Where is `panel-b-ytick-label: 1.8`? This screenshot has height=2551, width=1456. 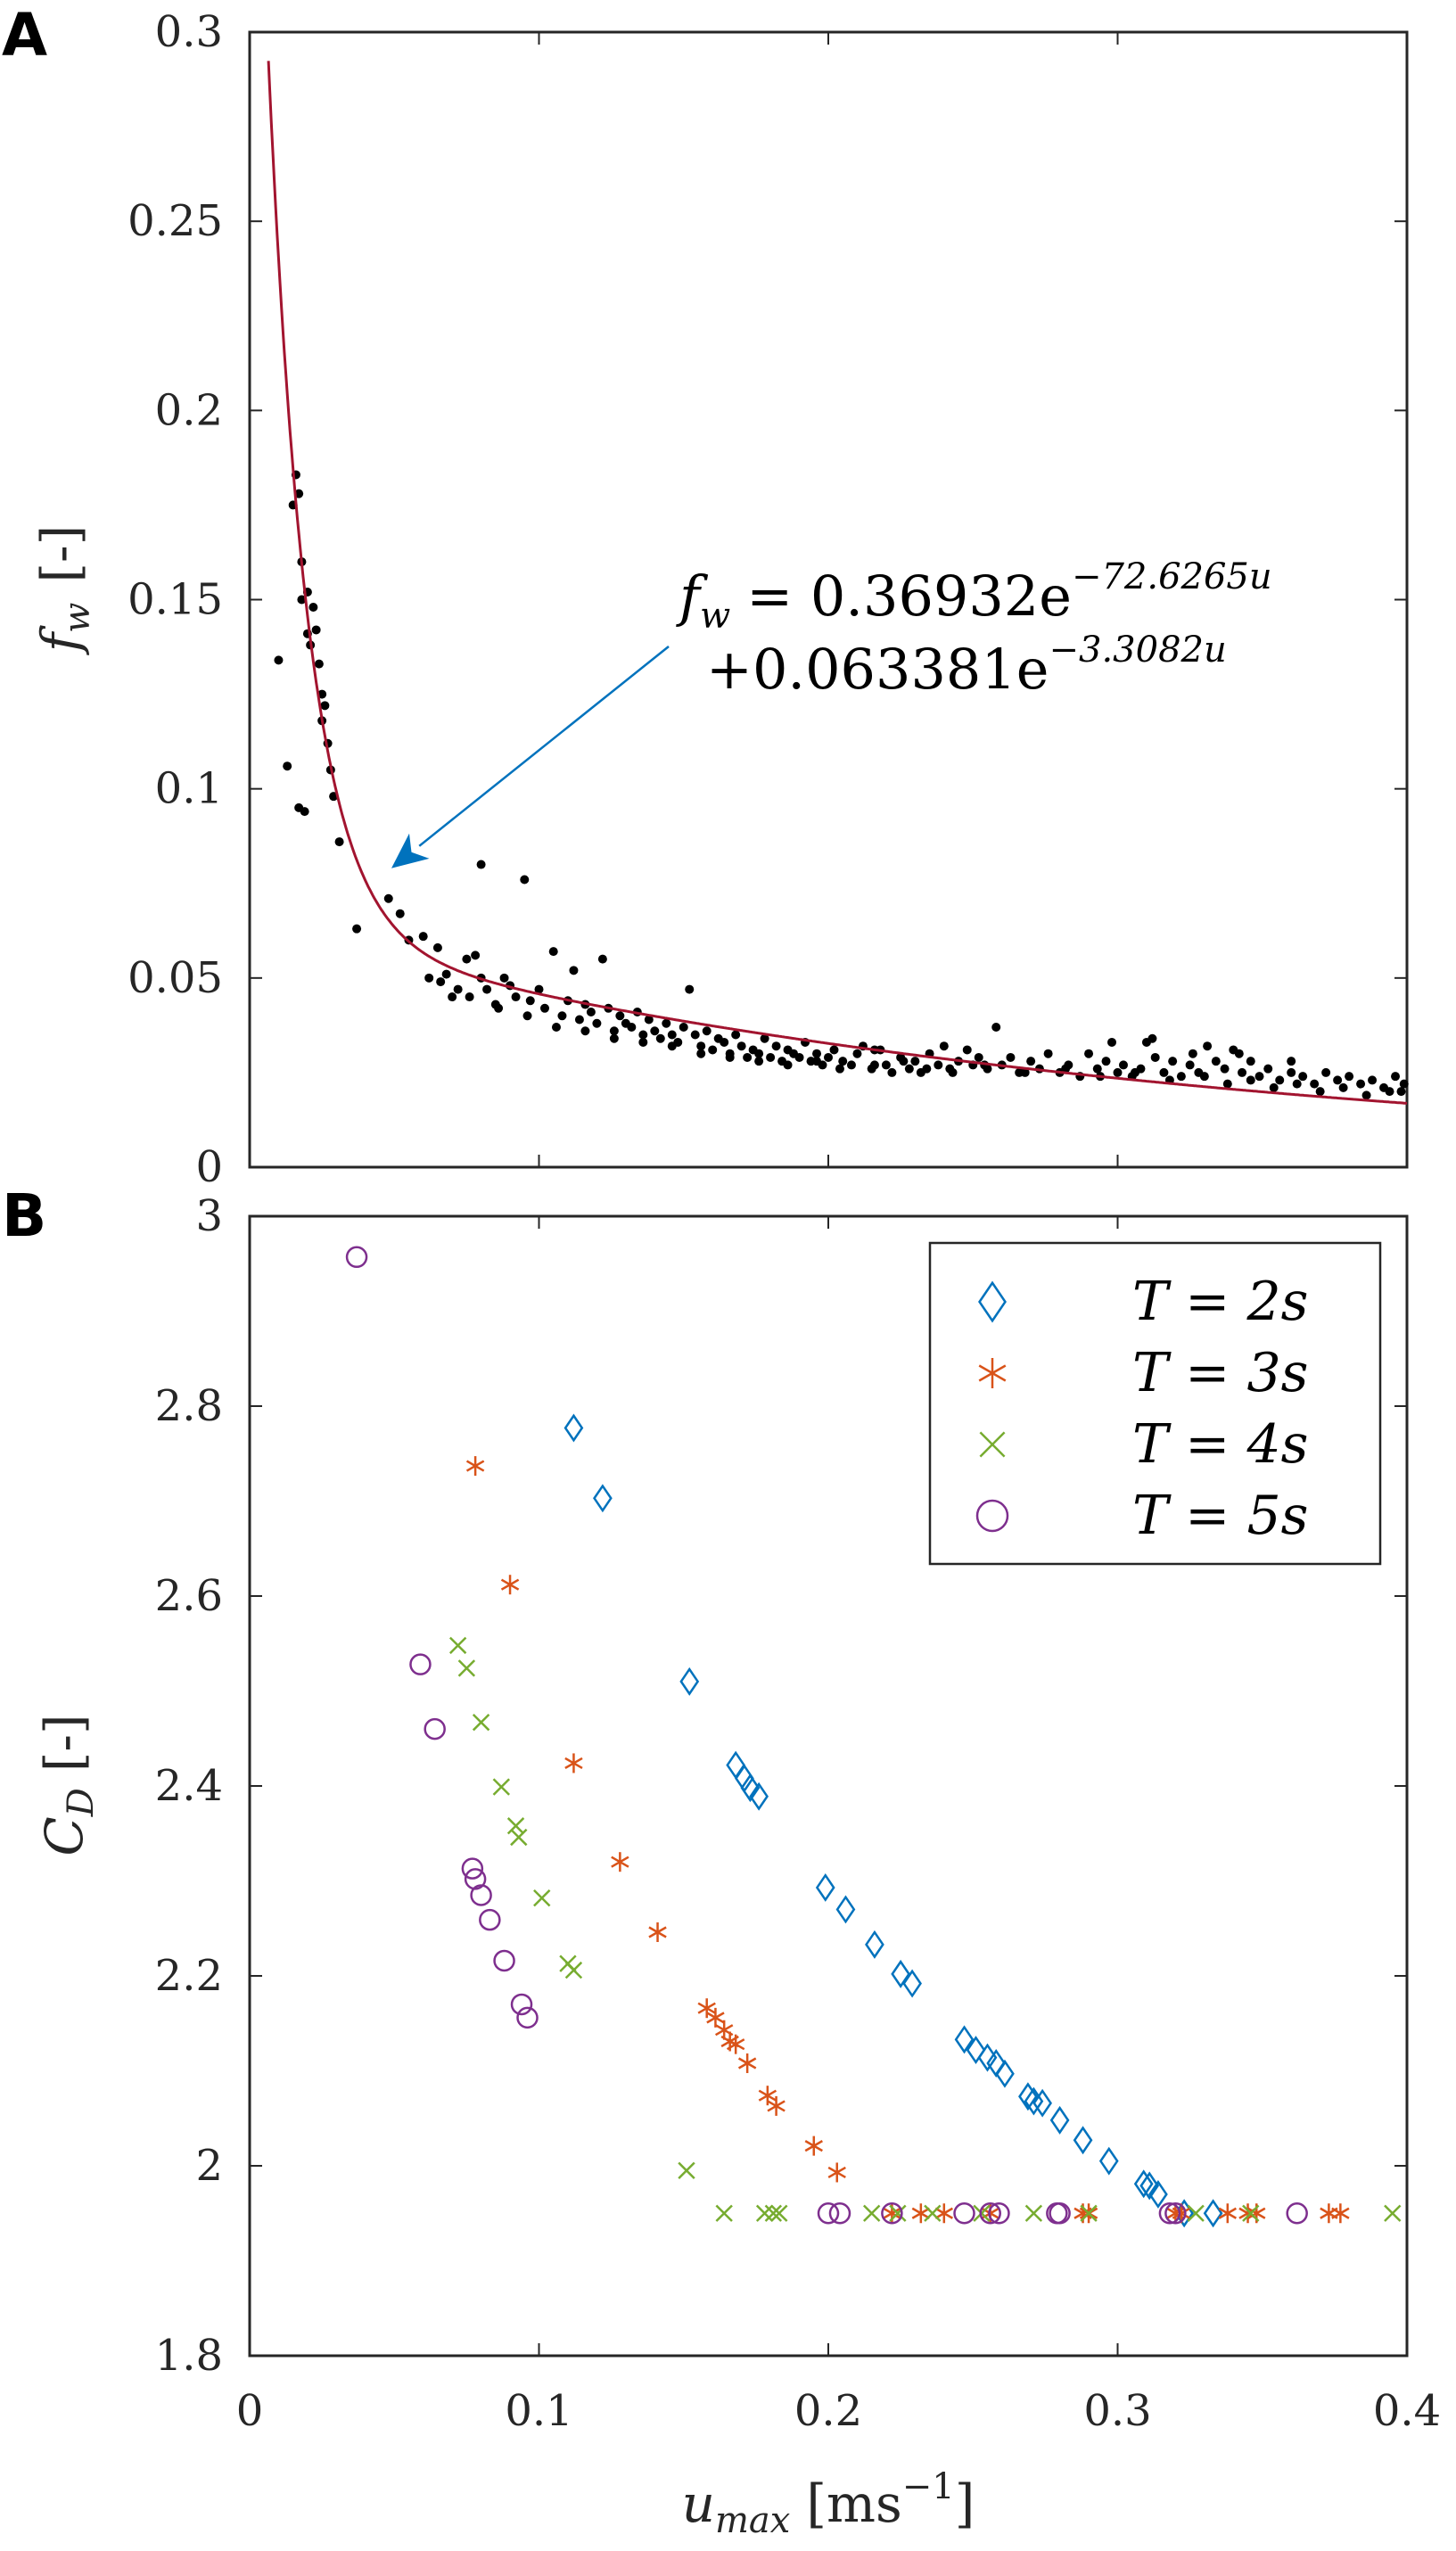
panel-b-ytick-label: 1.8 is located at coordinates (189, 2356).